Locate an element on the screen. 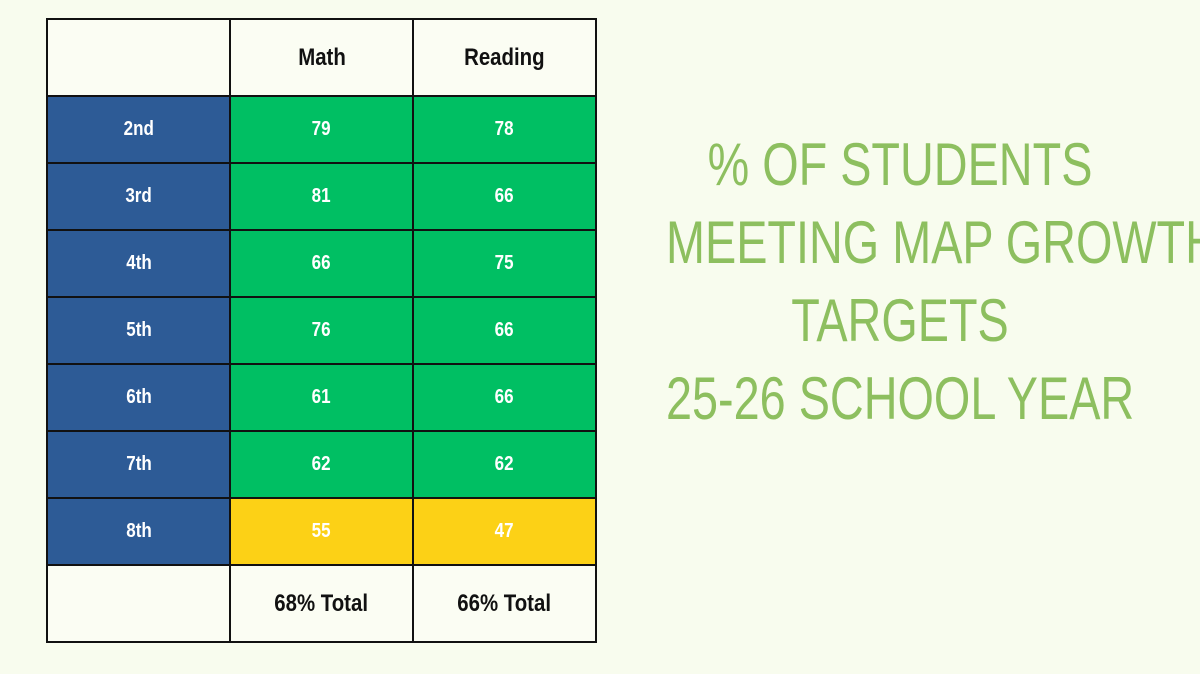  reading-cell-text: 47 is located at coordinates (504, 531).